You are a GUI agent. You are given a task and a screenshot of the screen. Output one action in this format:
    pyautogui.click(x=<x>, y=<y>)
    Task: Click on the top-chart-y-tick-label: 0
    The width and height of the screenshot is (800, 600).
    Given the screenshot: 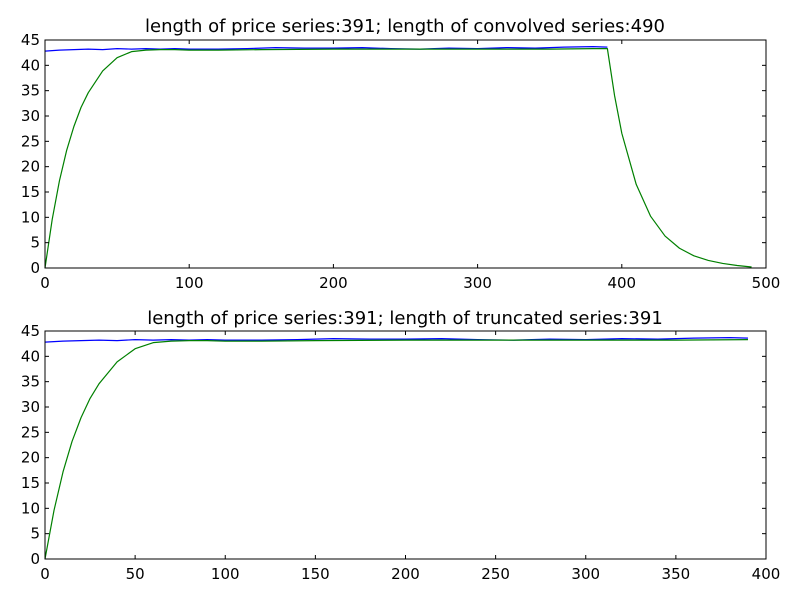 What is the action you would take?
    pyautogui.click(x=35, y=268)
    